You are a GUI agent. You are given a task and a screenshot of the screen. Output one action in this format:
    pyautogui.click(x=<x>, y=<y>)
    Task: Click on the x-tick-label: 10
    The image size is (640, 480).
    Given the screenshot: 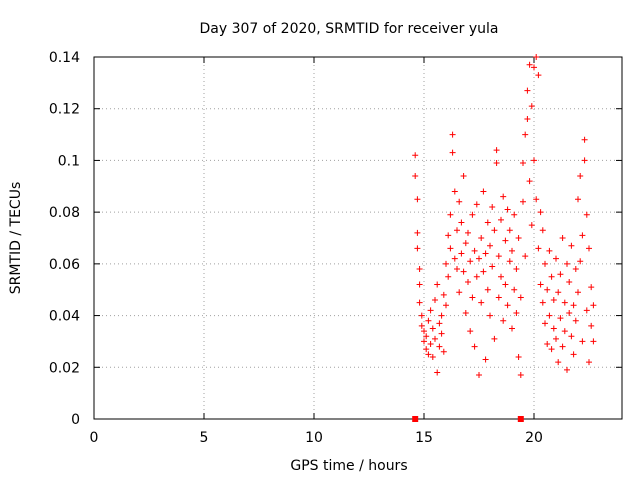 What is the action you would take?
    pyautogui.click(x=314, y=438)
    